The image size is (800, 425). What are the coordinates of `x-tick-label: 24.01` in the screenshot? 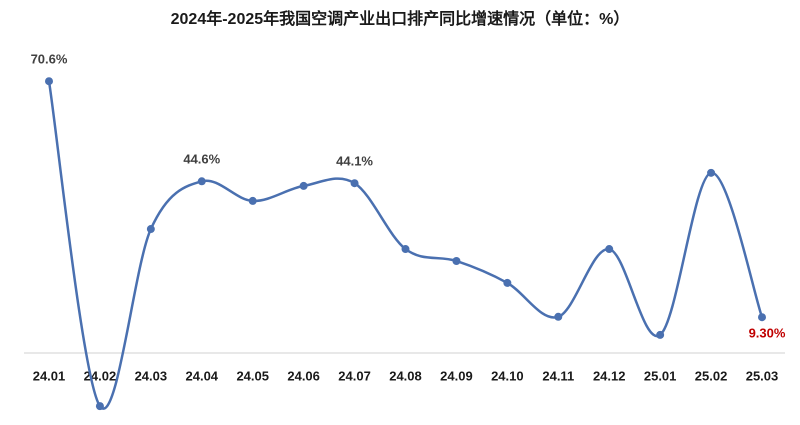 It's located at (49, 375).